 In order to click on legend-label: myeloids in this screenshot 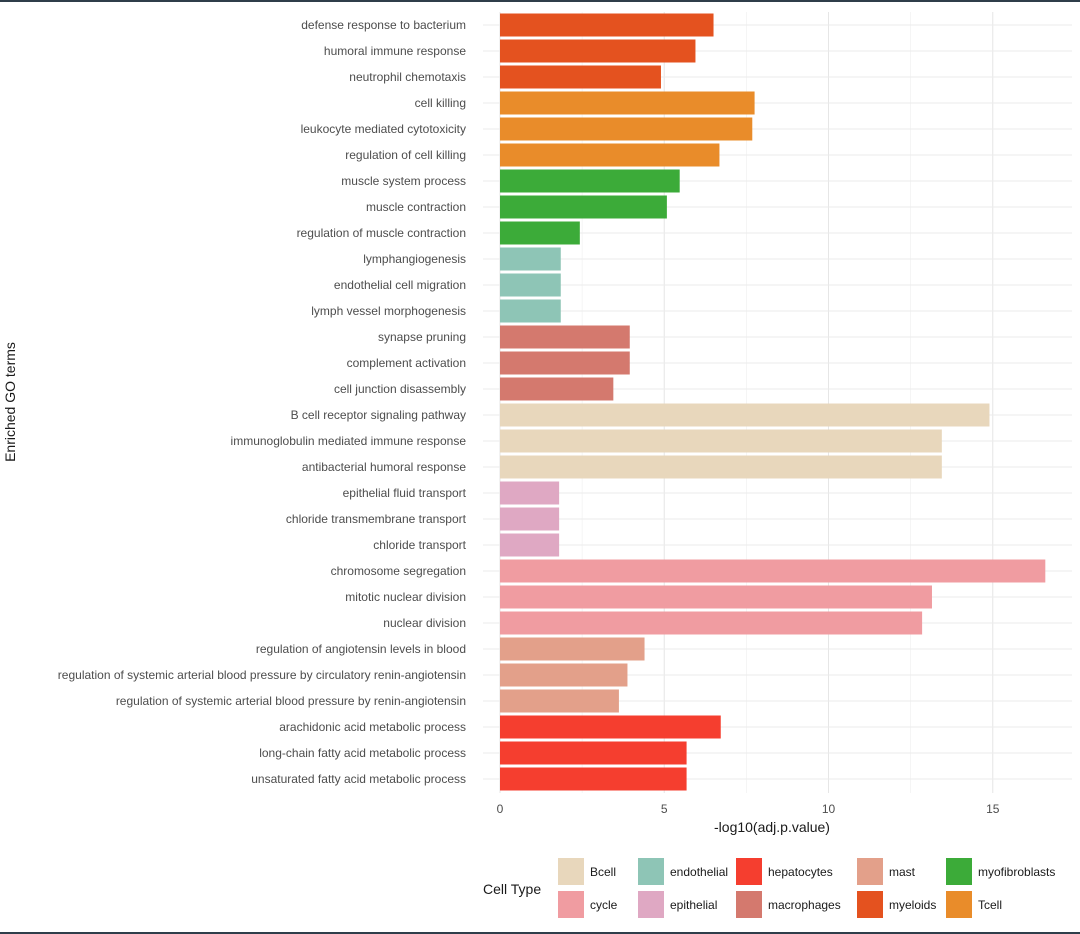, I will do `click(912, 905)`.